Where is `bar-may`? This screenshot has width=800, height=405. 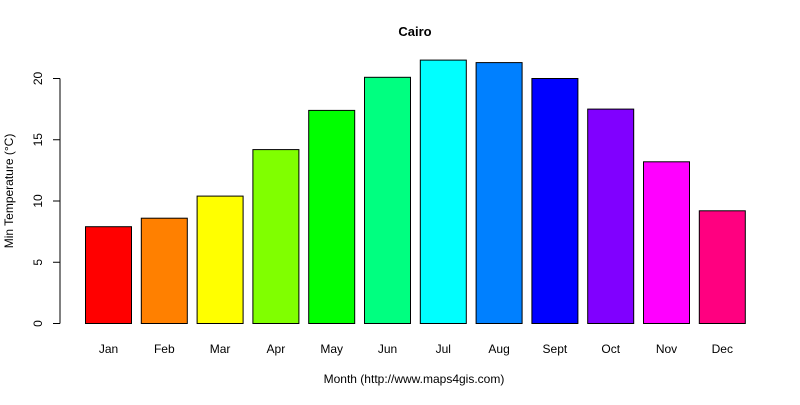
bar-may is located at coordinates (332, 217).